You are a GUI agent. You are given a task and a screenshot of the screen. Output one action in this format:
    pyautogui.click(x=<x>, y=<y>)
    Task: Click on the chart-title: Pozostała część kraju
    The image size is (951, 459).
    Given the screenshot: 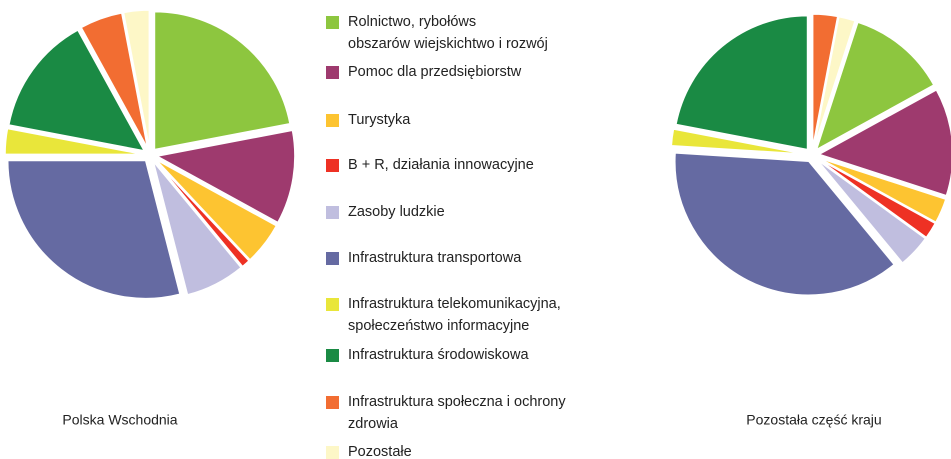 What is the action you would take?
    pyautogui.click(x=813, y=420)
    